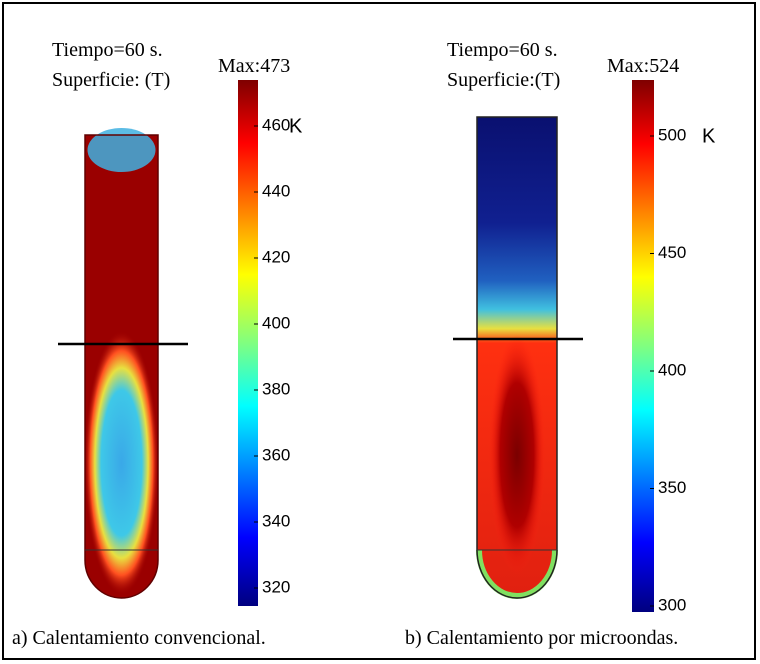 The width and height of the screenshot is (760, 664). Describe the element at coordinates (643, 66) in the screenshot. I see `max-label: Max:524` at that location.